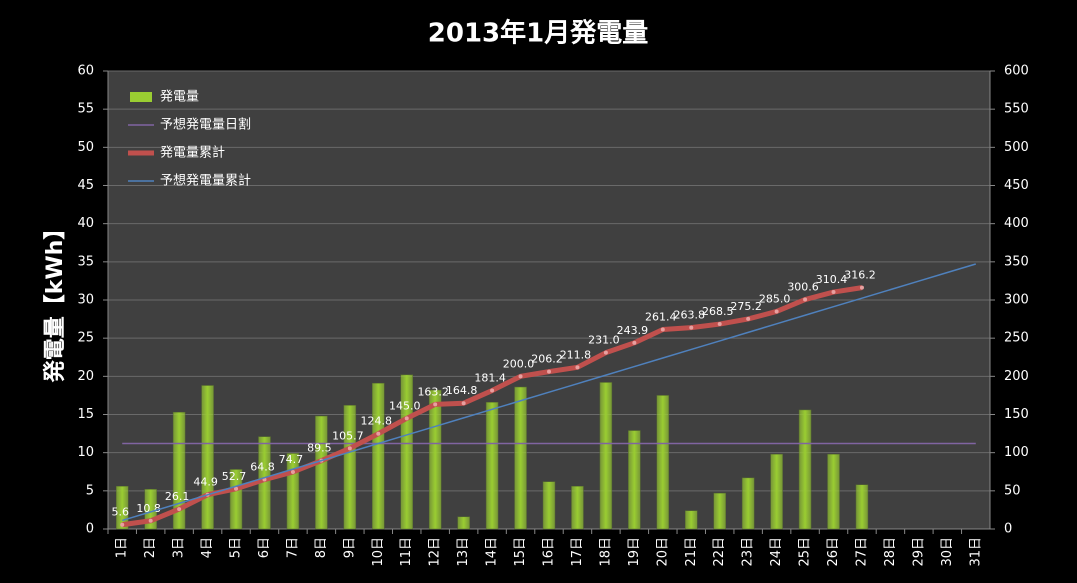 This screenshot has height=583, width=1077. What do you see at coordinates (433, 391) in the screenshot?
I see `value-label: 163.2` at bounding box center [433, 391].